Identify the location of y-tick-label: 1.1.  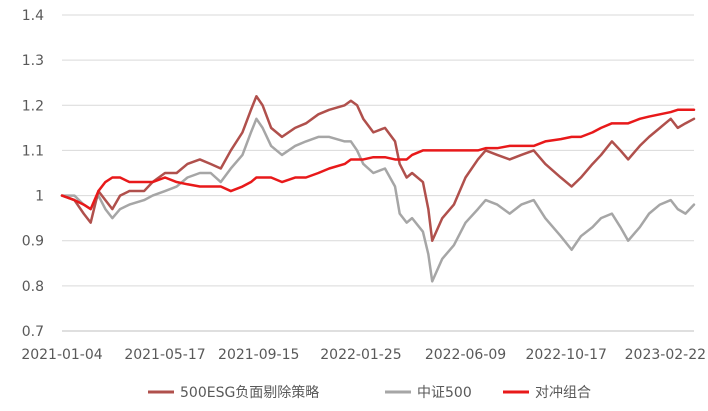
(33, 151).